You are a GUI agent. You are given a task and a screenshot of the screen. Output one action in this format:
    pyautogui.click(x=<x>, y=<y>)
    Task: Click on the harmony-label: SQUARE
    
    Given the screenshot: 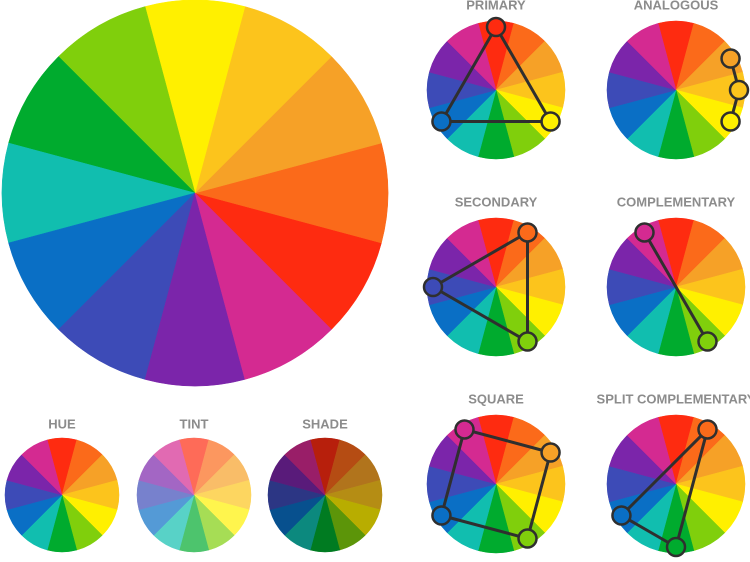 What is the action you would take?
    pyautogui.click(x=496, y=398)
    